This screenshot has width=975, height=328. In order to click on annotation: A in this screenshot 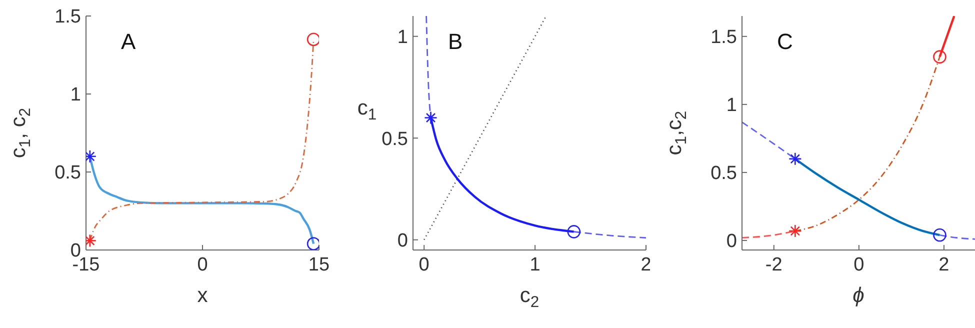, I will do `click(128, 41)`.